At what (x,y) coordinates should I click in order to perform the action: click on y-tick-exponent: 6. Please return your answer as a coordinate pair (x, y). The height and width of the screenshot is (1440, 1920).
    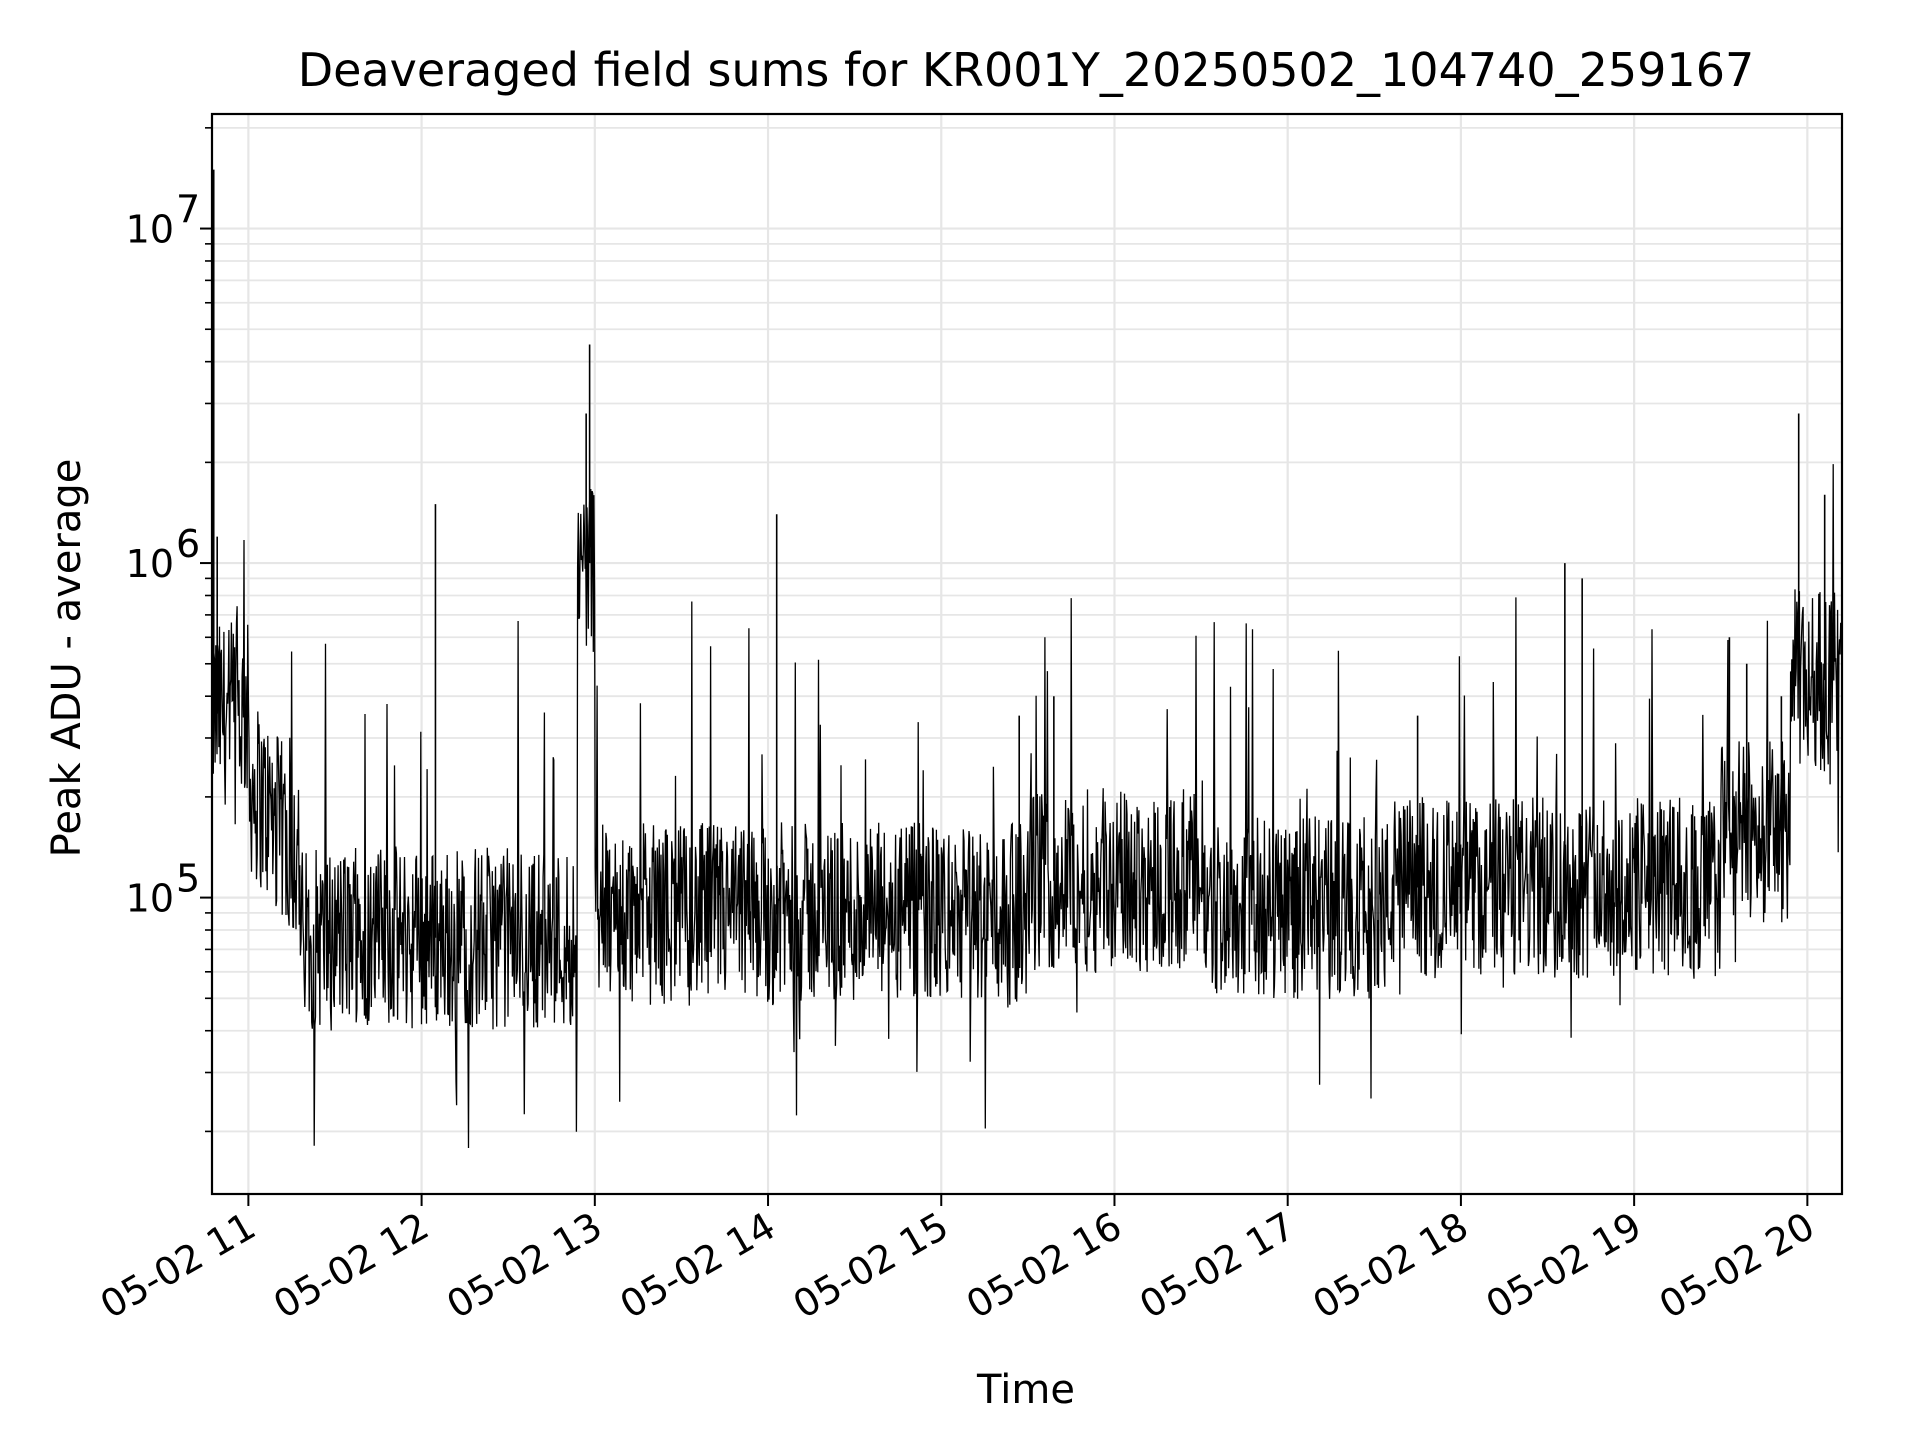
    Looking at the image, I should click on (188, 544).